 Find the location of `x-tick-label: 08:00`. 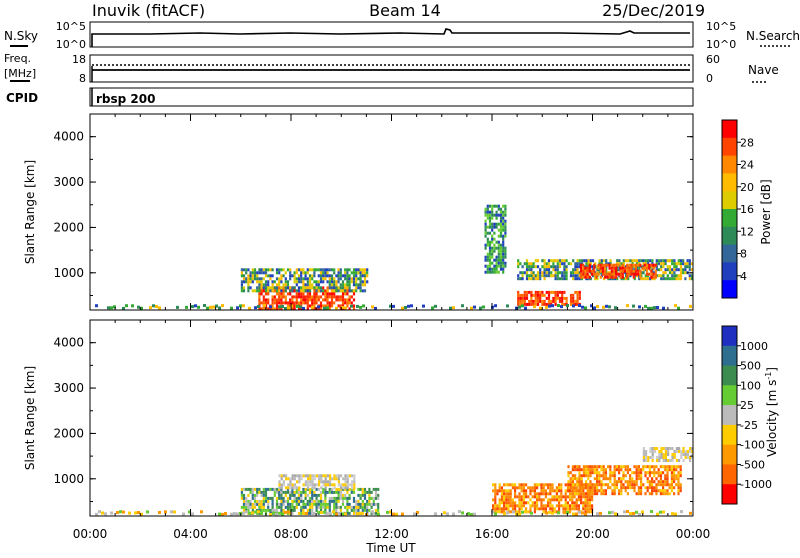

x-tick-label: 08:00 is located at coordinates (291, 534).